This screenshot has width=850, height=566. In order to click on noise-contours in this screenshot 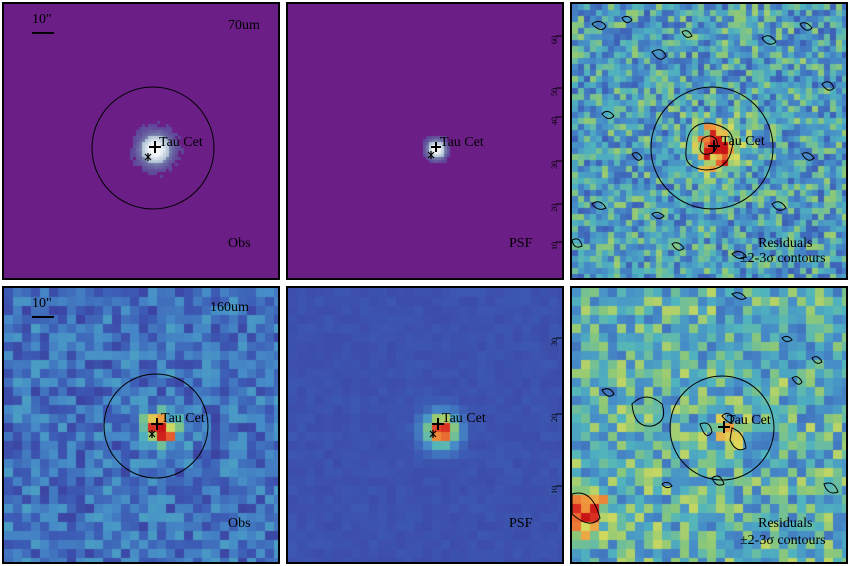, I will do `click(703, 137)`.